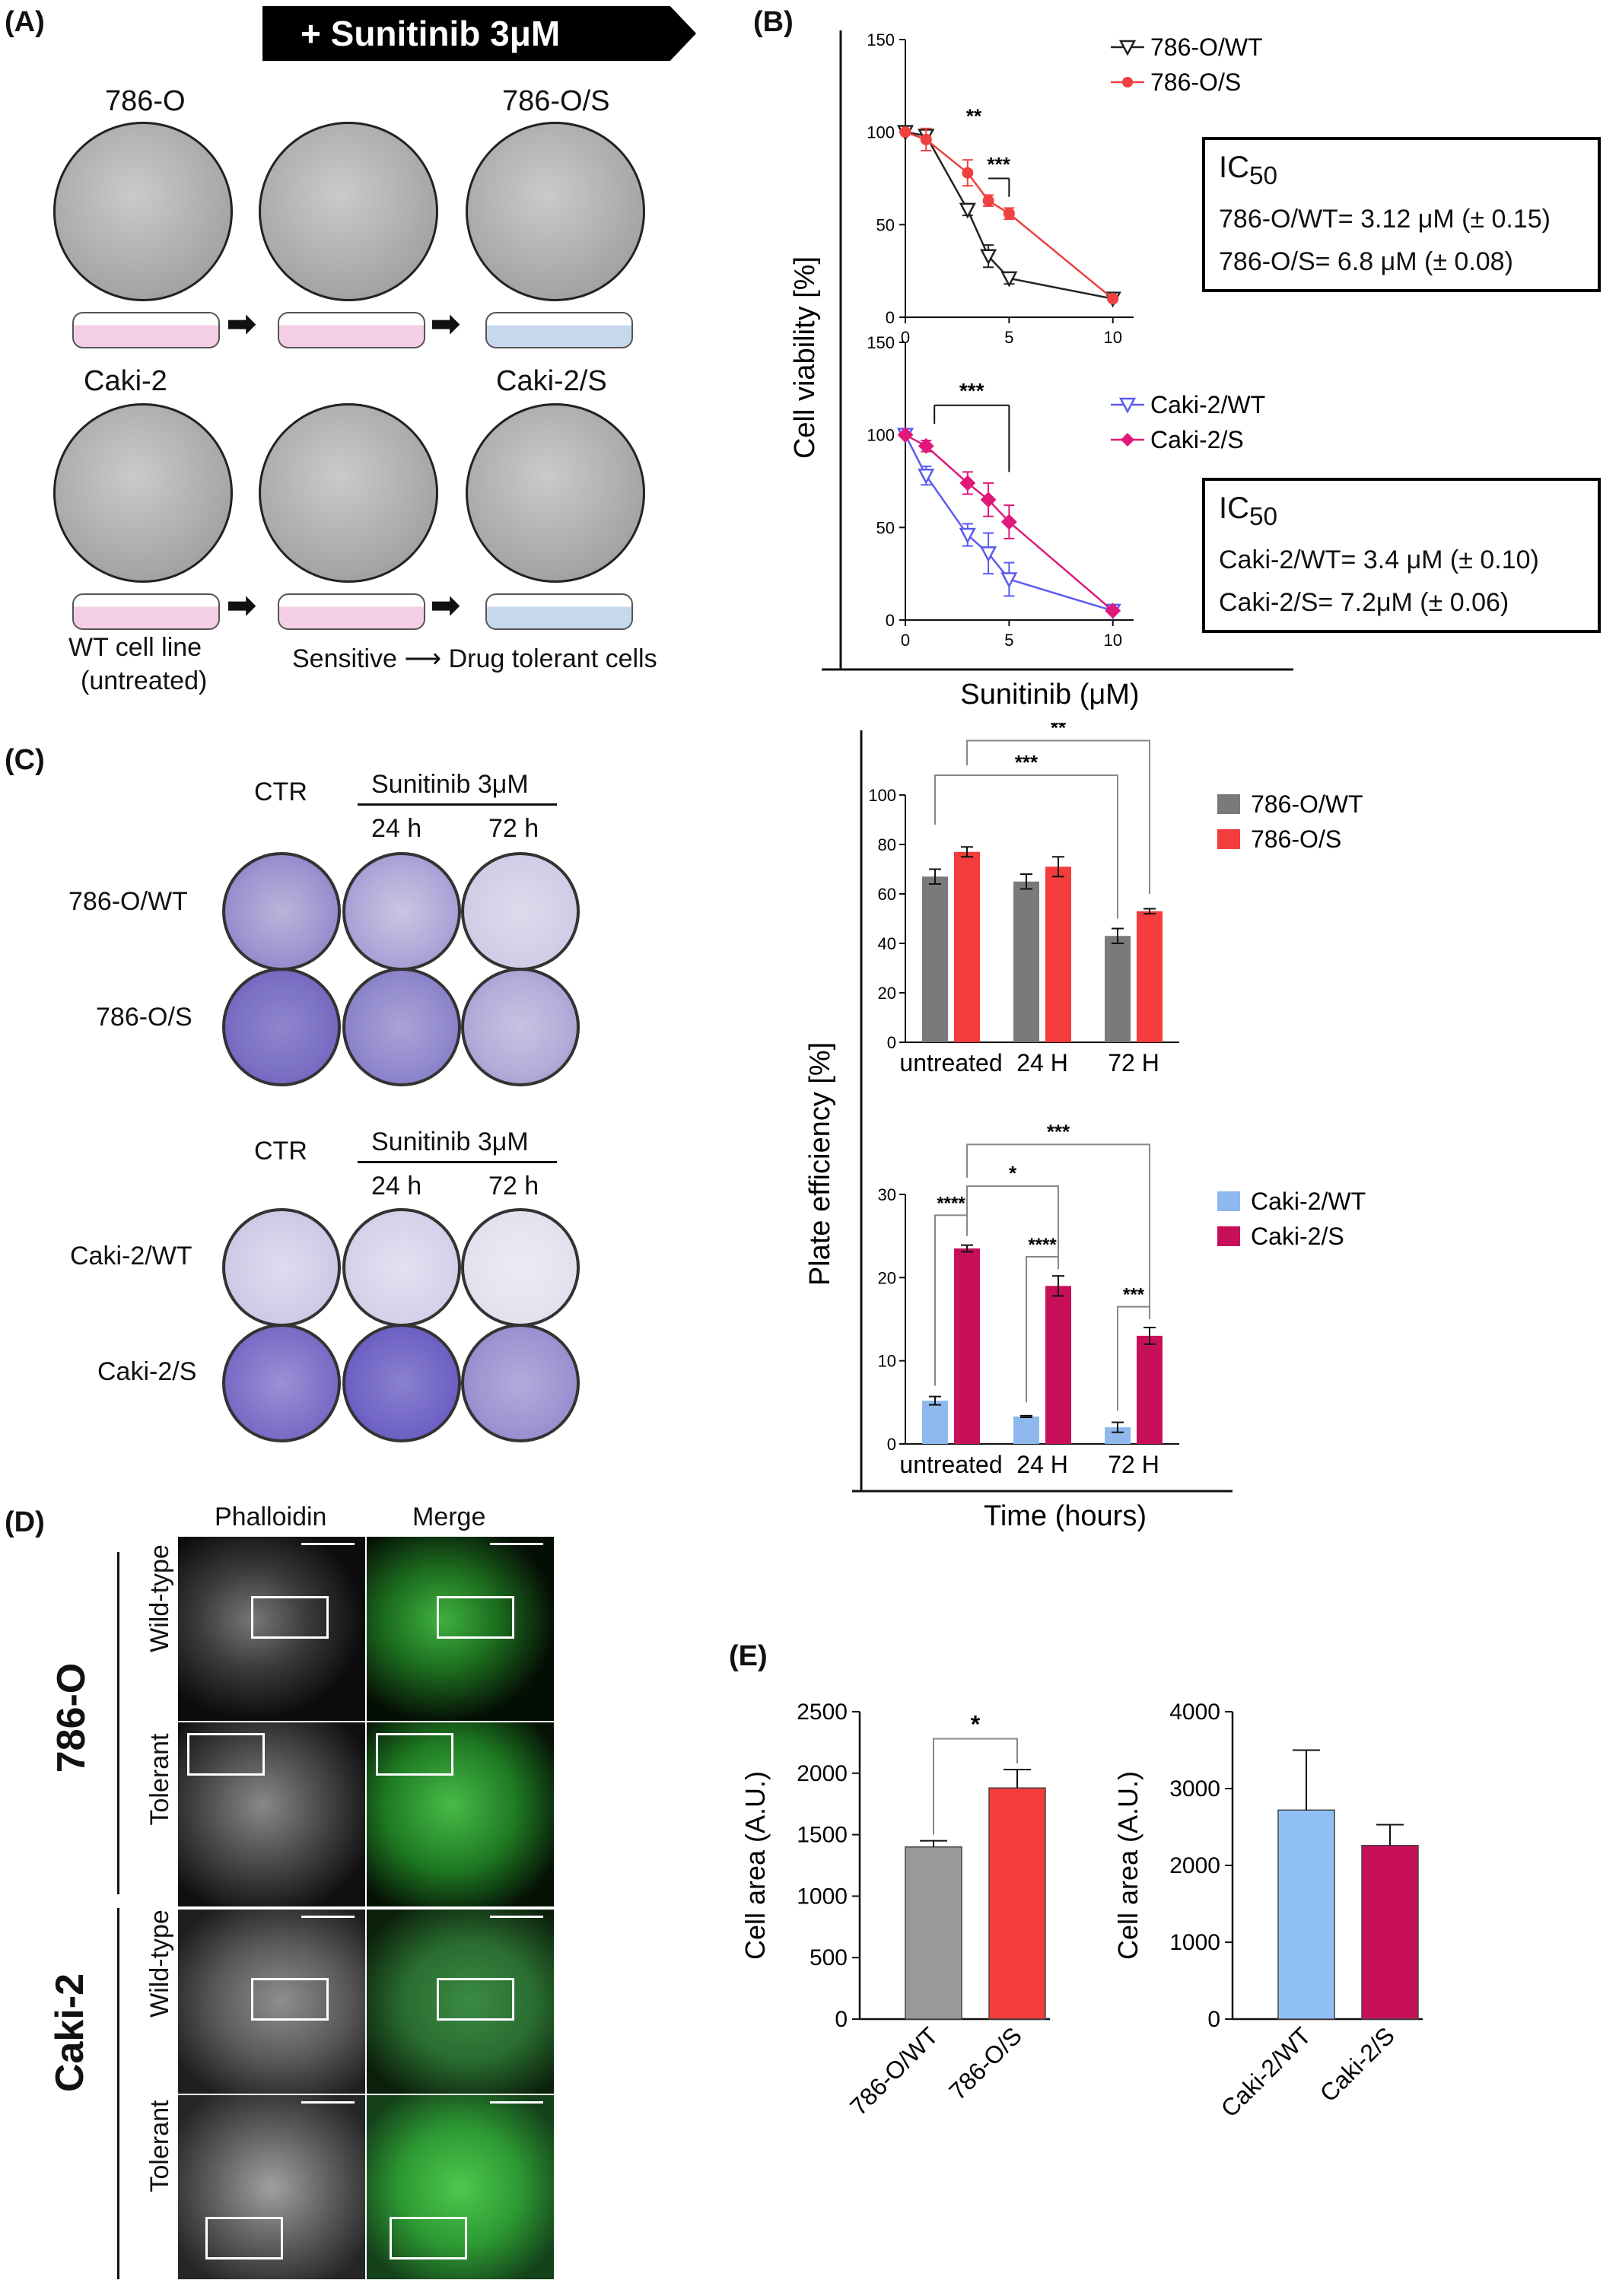  Describe the element at coordinates (118, 1723) in the screenshot. I see `divider` at that location.